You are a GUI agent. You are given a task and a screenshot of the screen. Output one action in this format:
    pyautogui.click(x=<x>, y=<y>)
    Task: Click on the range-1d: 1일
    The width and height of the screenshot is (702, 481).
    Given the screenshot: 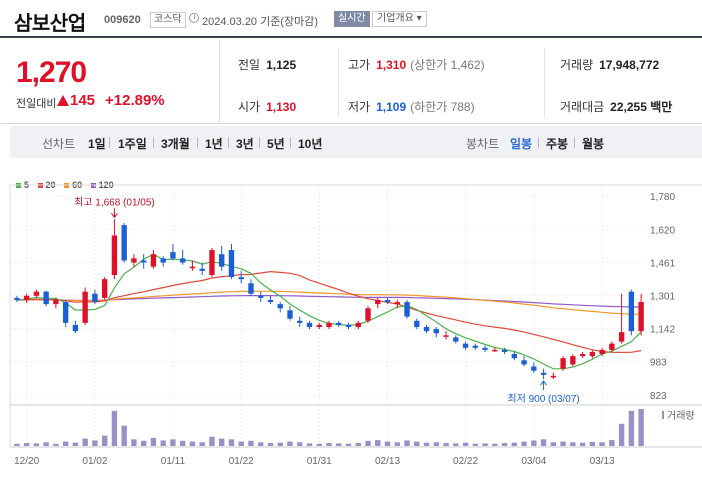 What is the action you would take?
    pyautogui.click(x=97, y=144)
    